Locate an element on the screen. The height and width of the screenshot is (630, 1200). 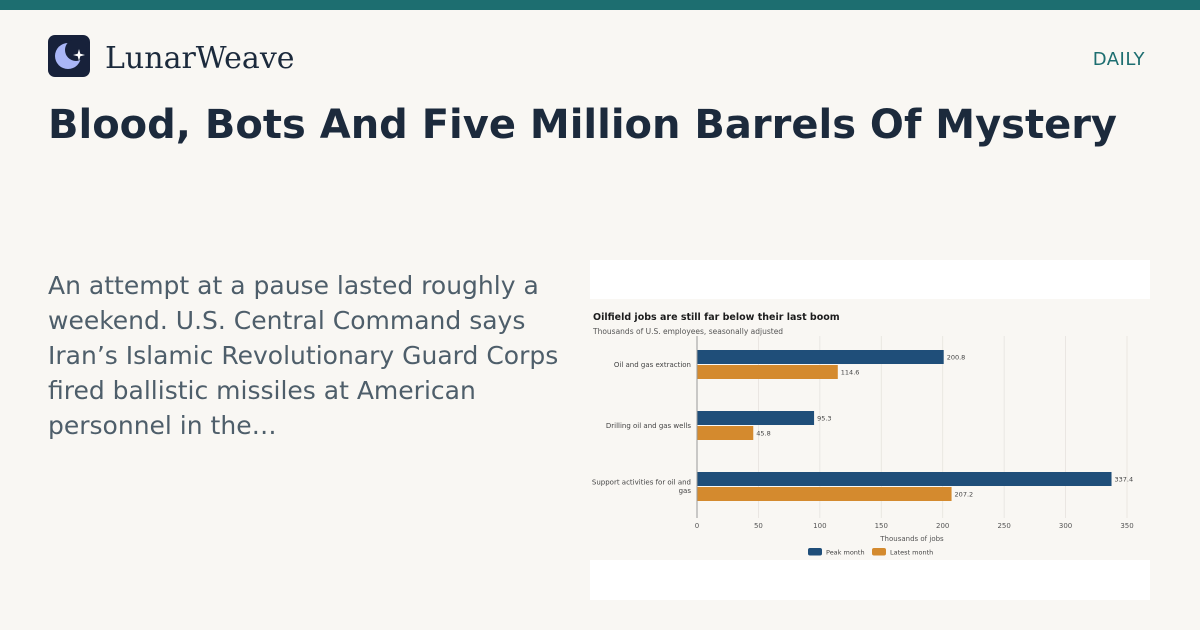
accent-top-bar is located at coordinates (600, 5).